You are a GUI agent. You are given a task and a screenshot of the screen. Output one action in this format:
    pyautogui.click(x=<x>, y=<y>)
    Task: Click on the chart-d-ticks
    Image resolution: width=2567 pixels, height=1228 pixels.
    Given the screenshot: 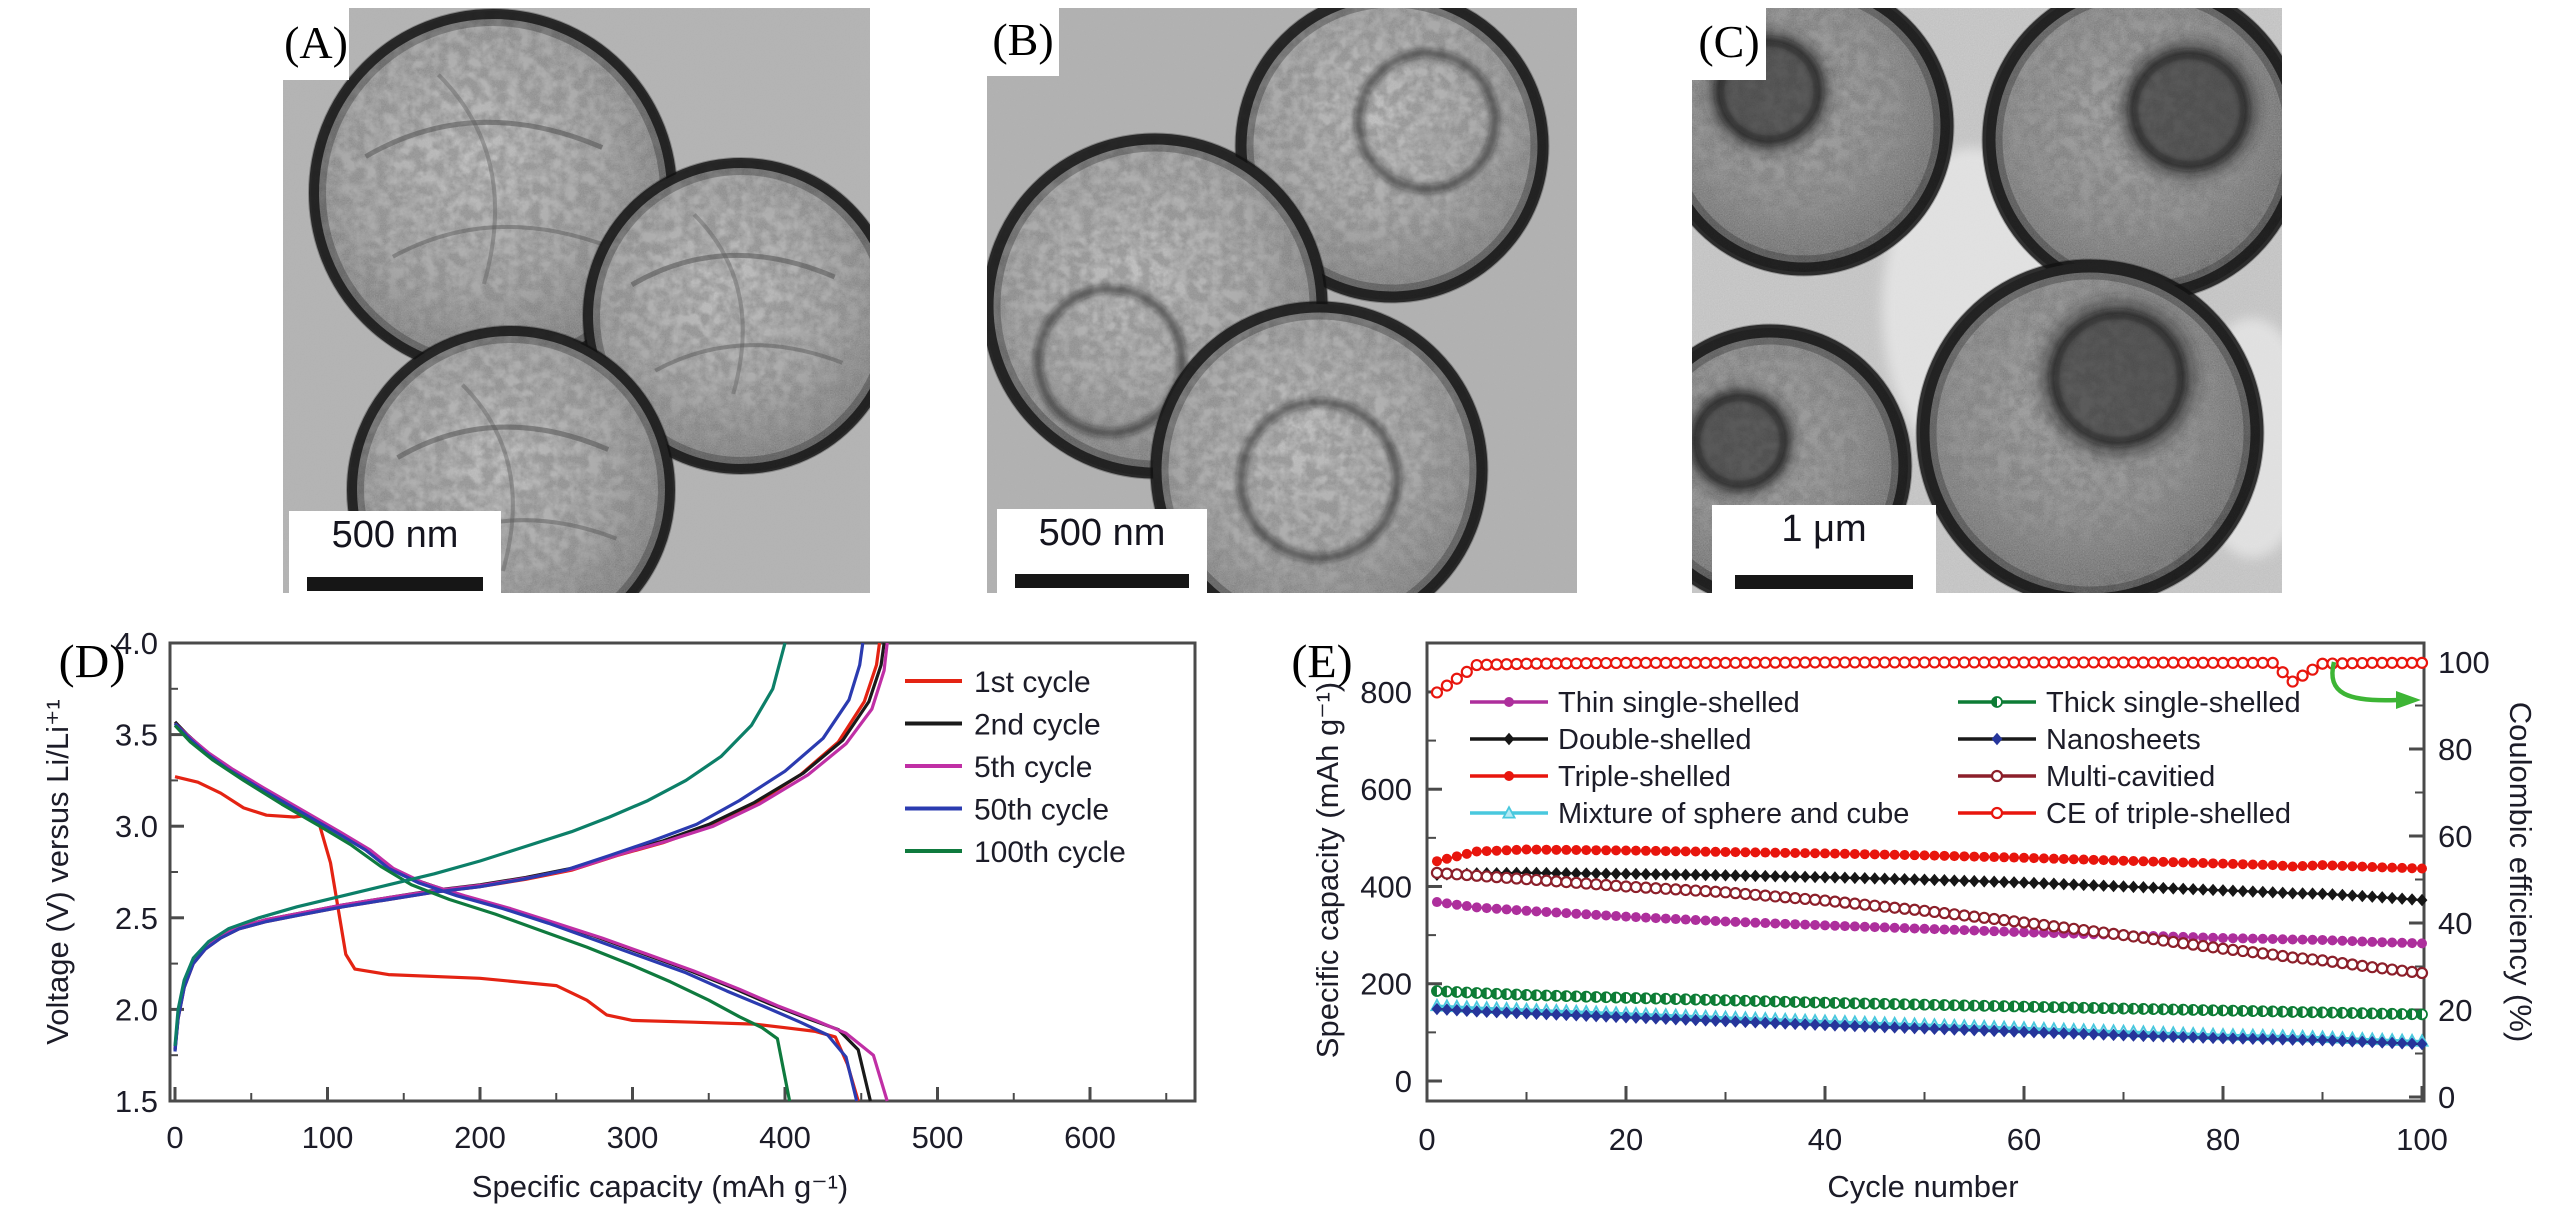 What is the action you would take?
    pyautogui.click(x=669, y=872)
    